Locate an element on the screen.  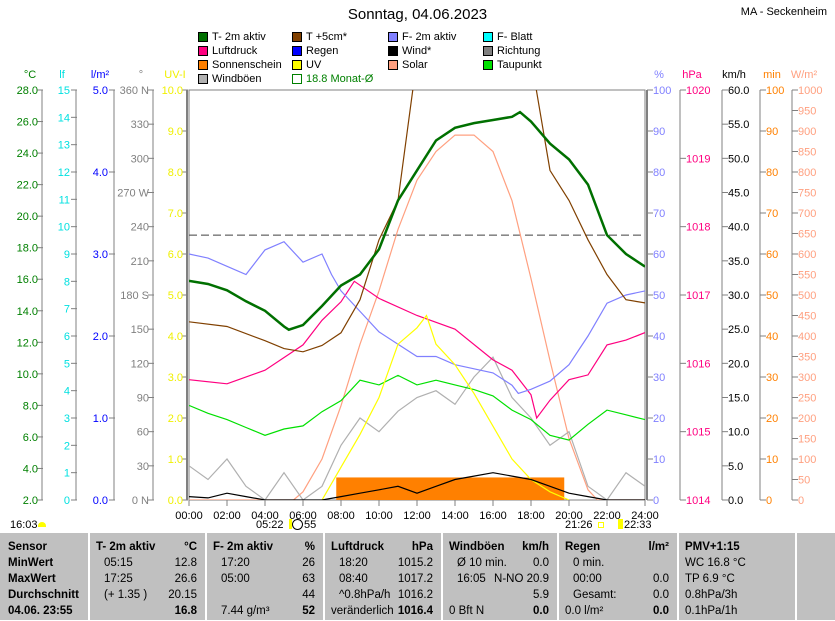
axis-tick-label: 16.0 is located at coordinates (27, 280).